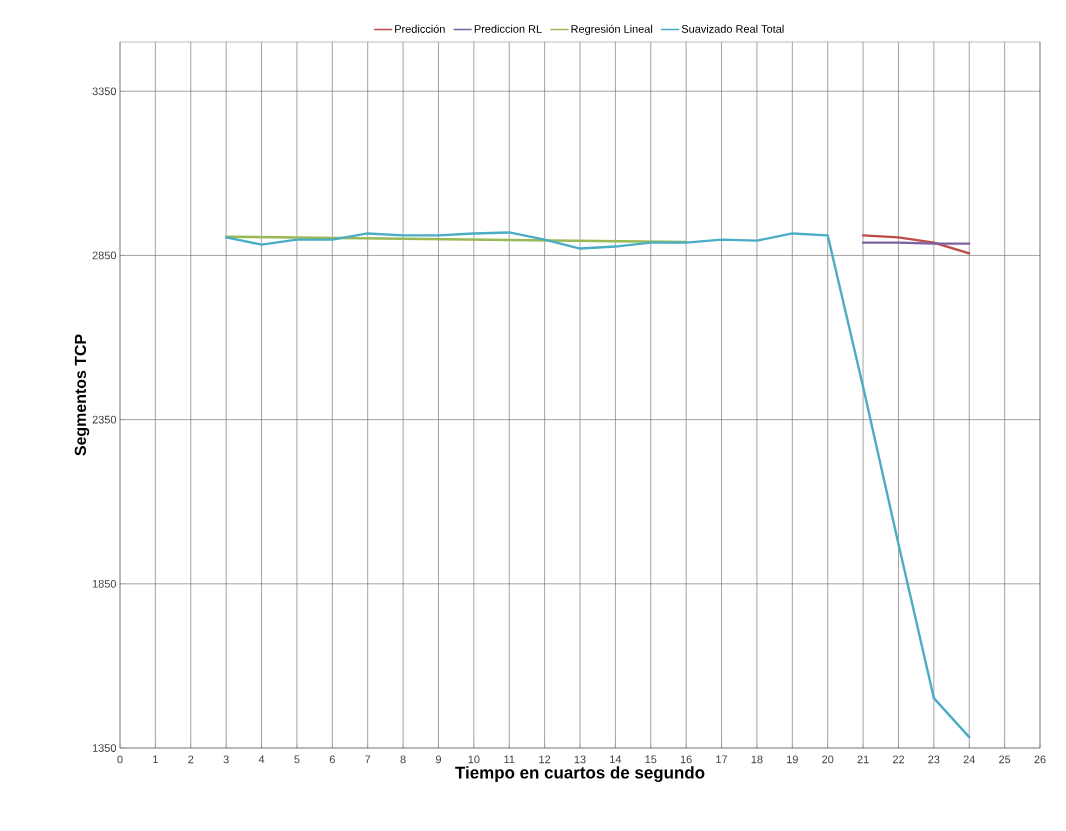 This screenshot has width=1066, height=831. Describe the element at coordinates (191, 759) in the screenshot. I see `x-tick-label: 2` at that location.